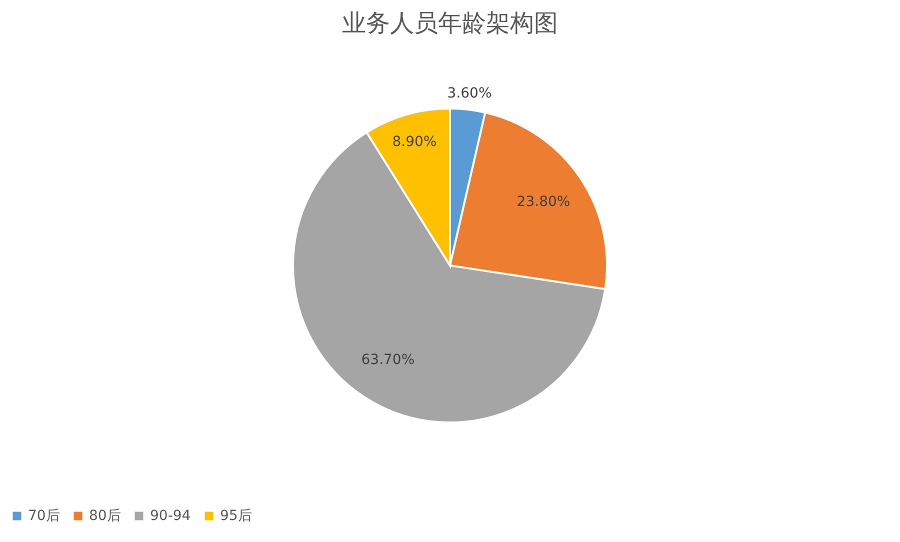 The image size is (900, 542). I want to click on chart-title: 业务人员年龄架构图, so click(450, 23).